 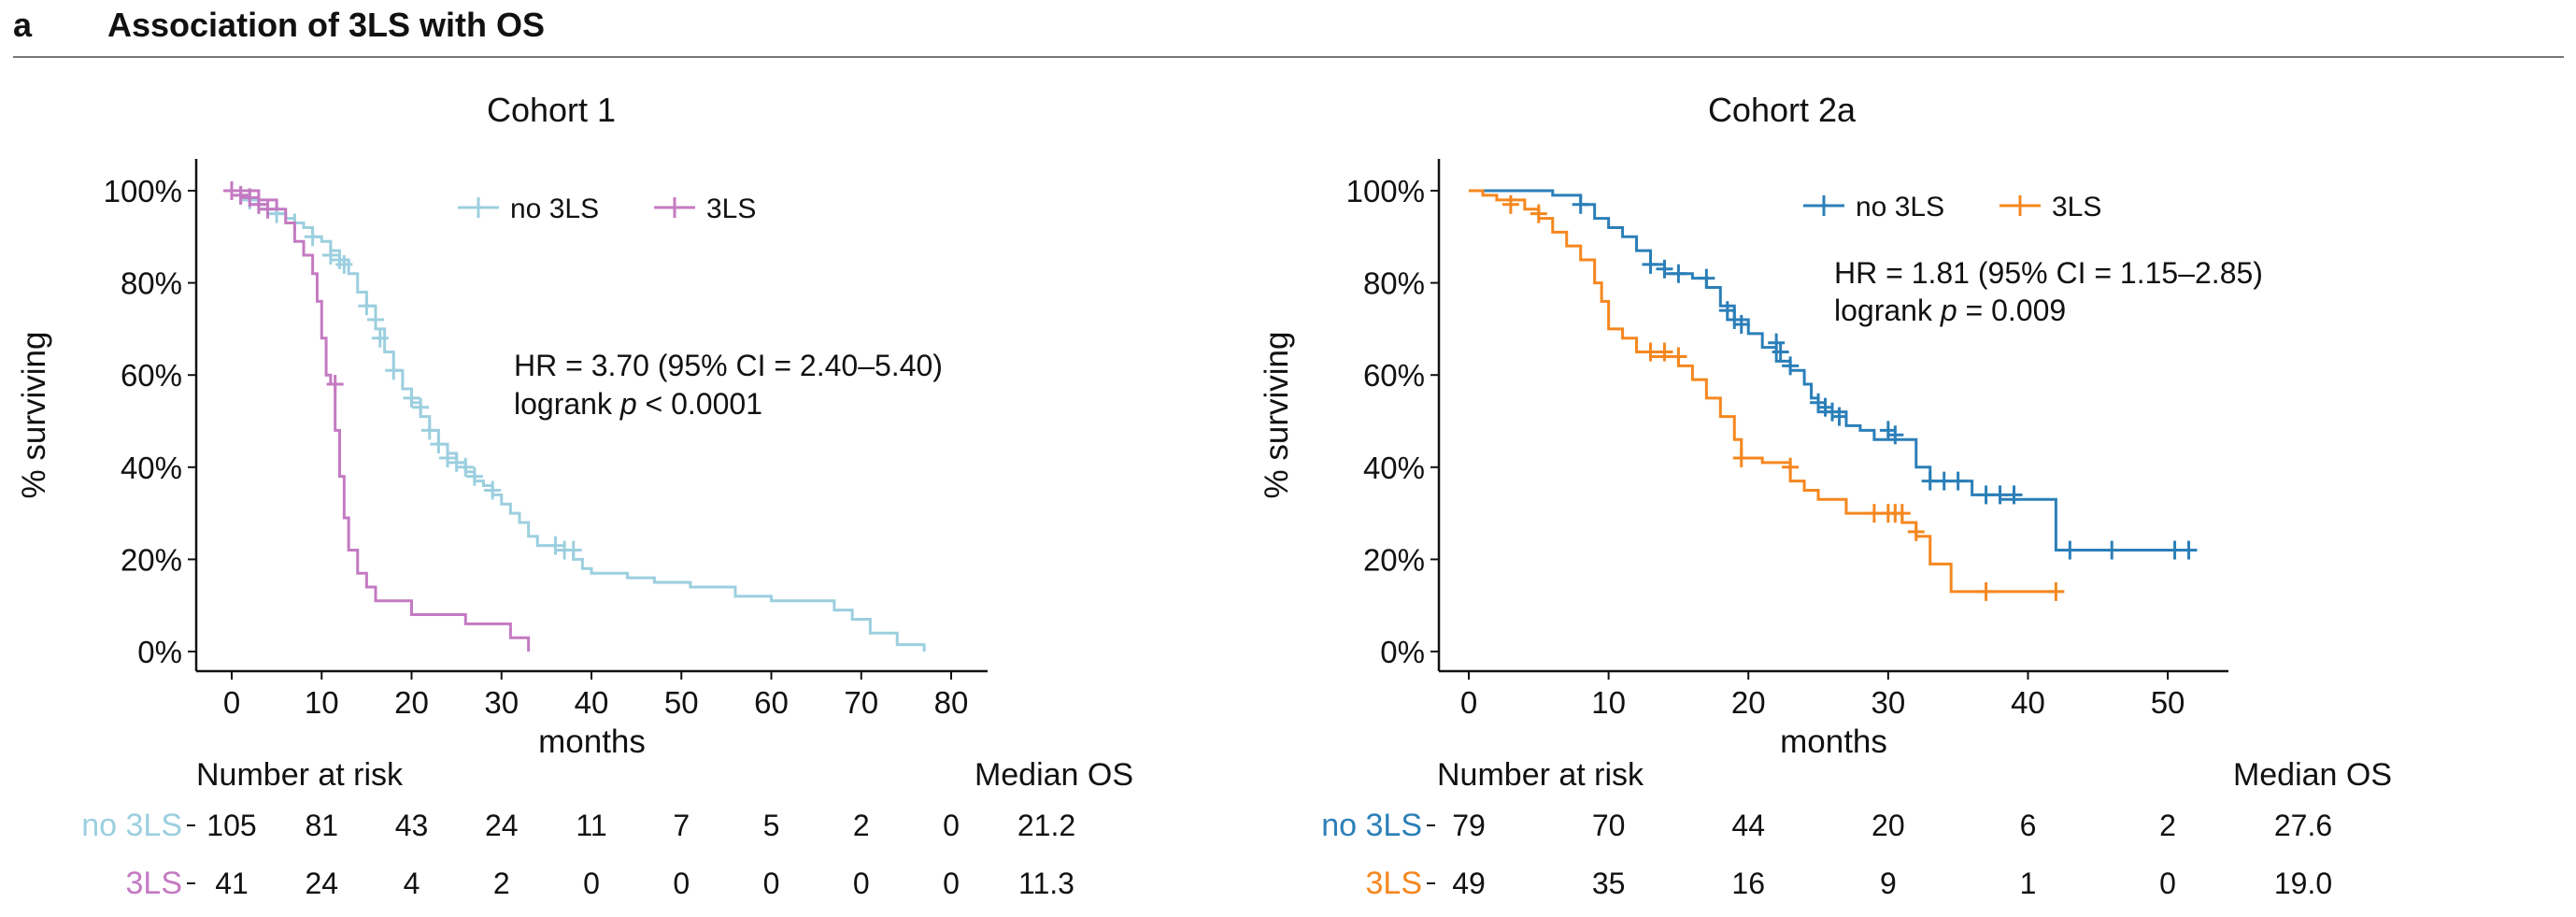 I want to click on risk-row-label: 3LS, so click(x=1395, y=883).